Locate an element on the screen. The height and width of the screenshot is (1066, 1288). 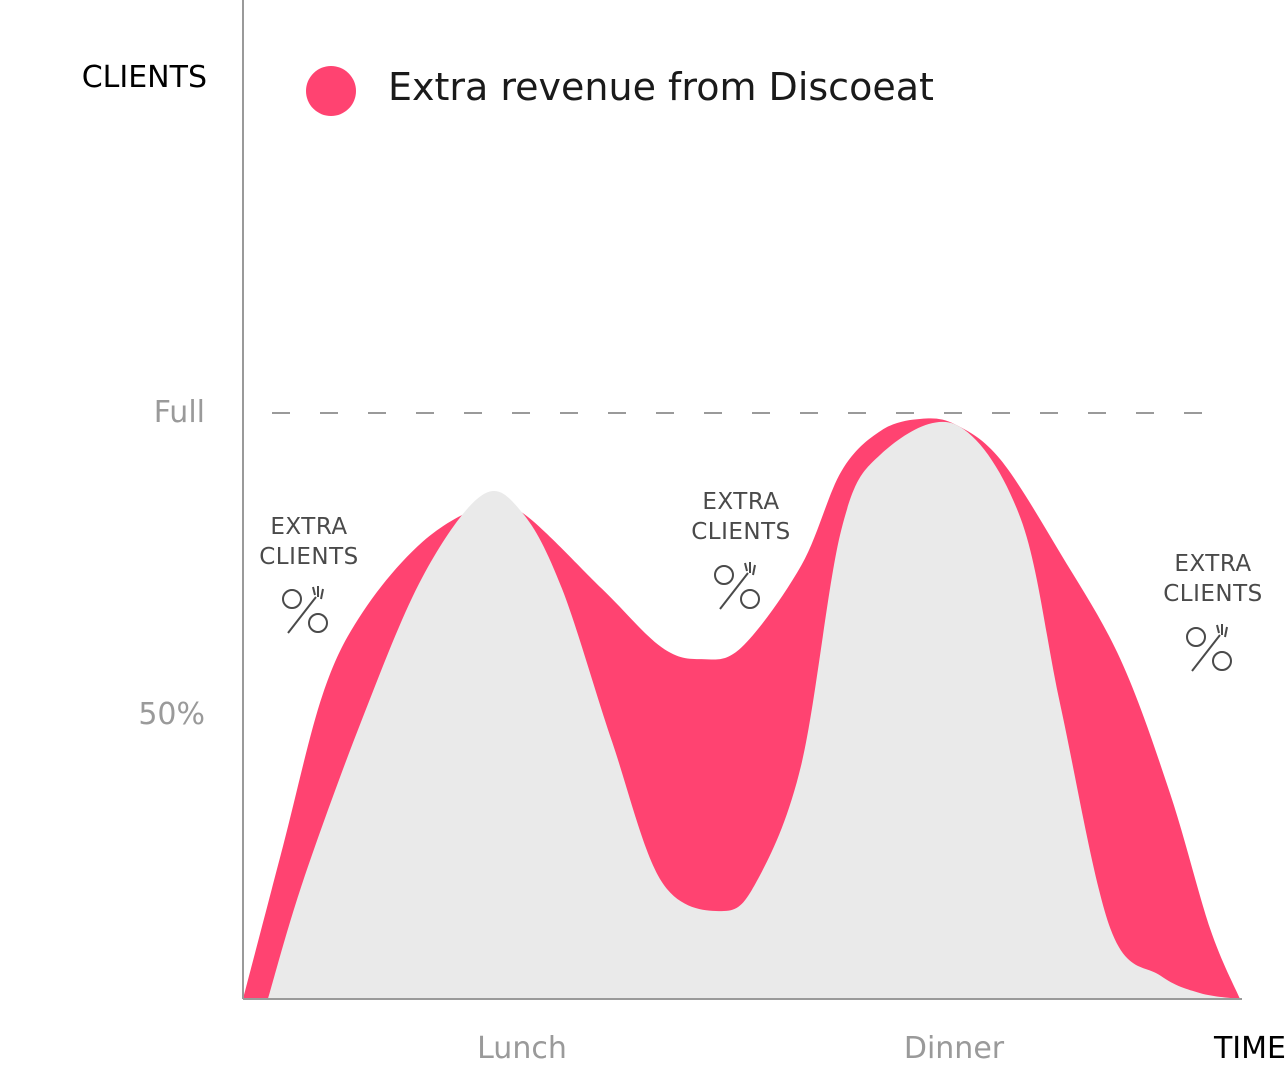
annotation-extra-clients-middle: EXTRA CLIENTS is located at coordinates (741, 549).